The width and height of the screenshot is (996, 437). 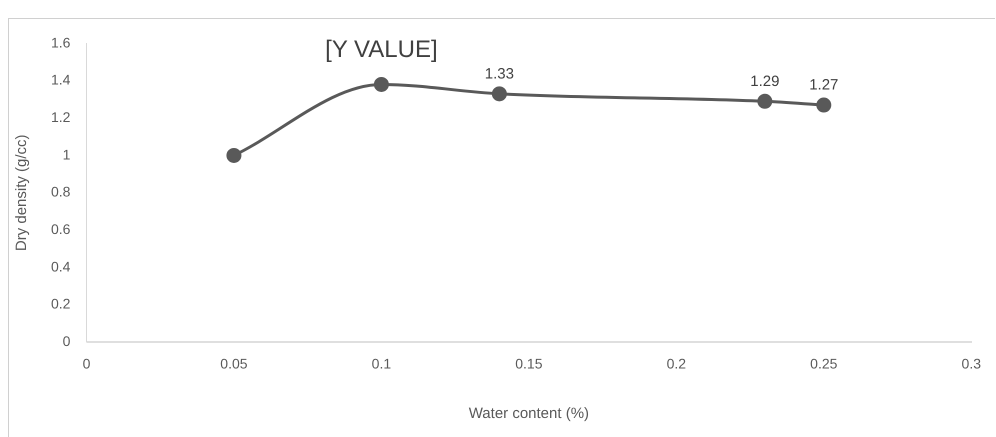 I want to click on y-tick-label: 0.8, so click(x=60, y=192).